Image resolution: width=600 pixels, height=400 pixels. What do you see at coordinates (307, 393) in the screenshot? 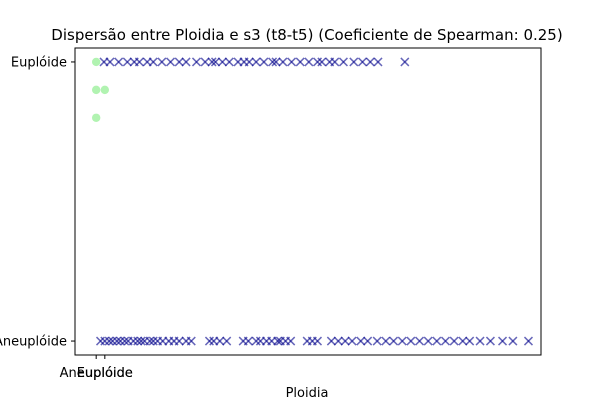
I see `x-axis-label: Ploidia` at bounding box center [307, 393].